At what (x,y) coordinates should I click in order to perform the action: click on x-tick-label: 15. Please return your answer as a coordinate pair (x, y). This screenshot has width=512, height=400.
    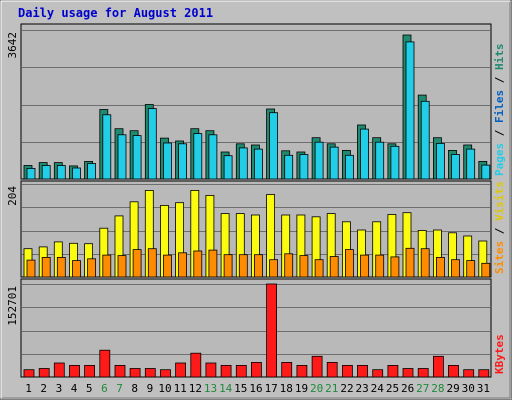
    Looking at the image, I should click on (240, 388).